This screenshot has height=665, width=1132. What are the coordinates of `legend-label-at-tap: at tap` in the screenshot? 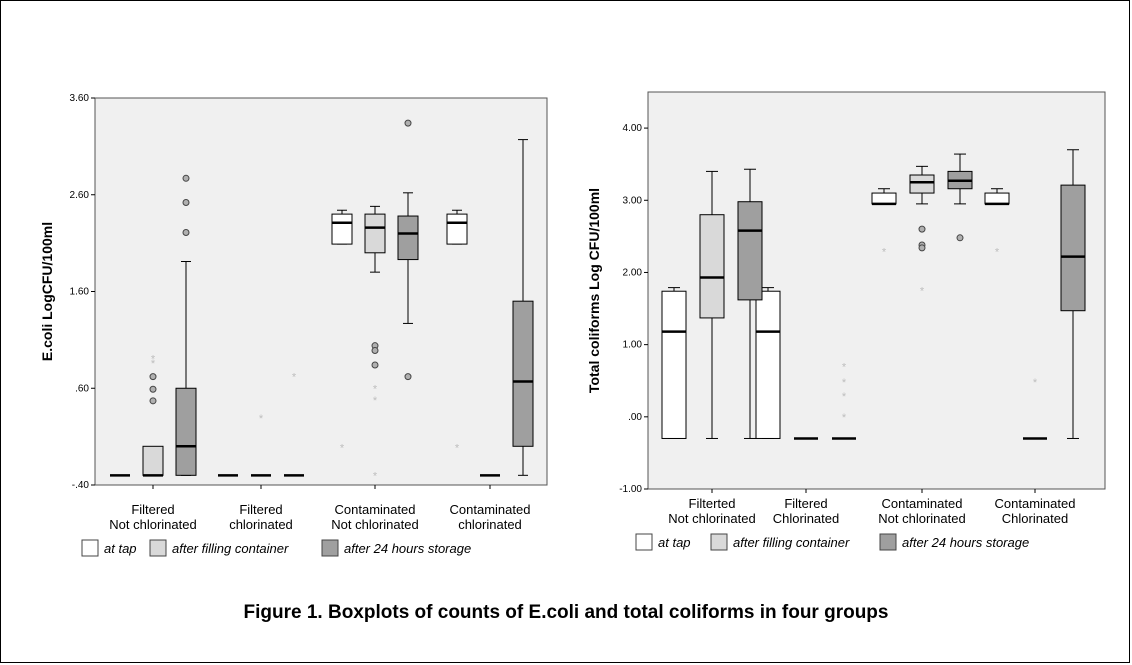 It's located at (674, 542).